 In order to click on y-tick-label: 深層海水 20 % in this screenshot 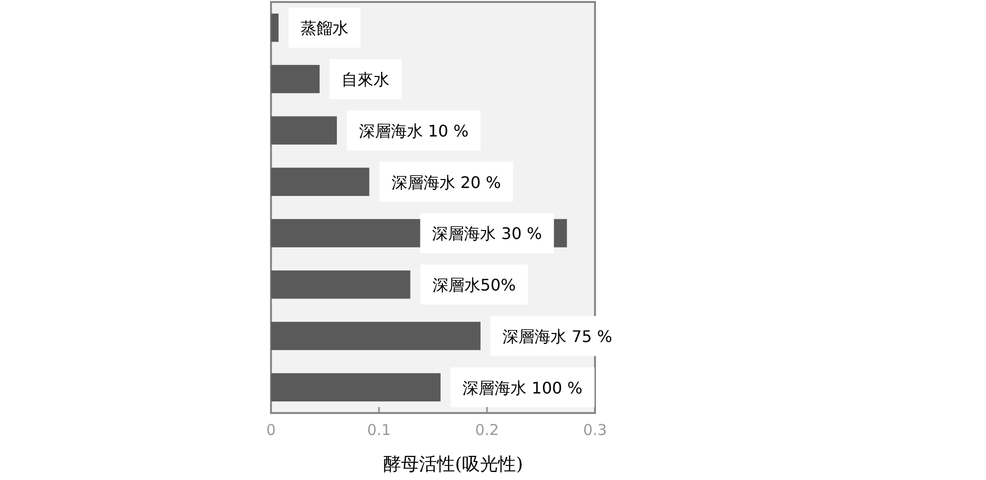, I will do `click(446, 182)`.